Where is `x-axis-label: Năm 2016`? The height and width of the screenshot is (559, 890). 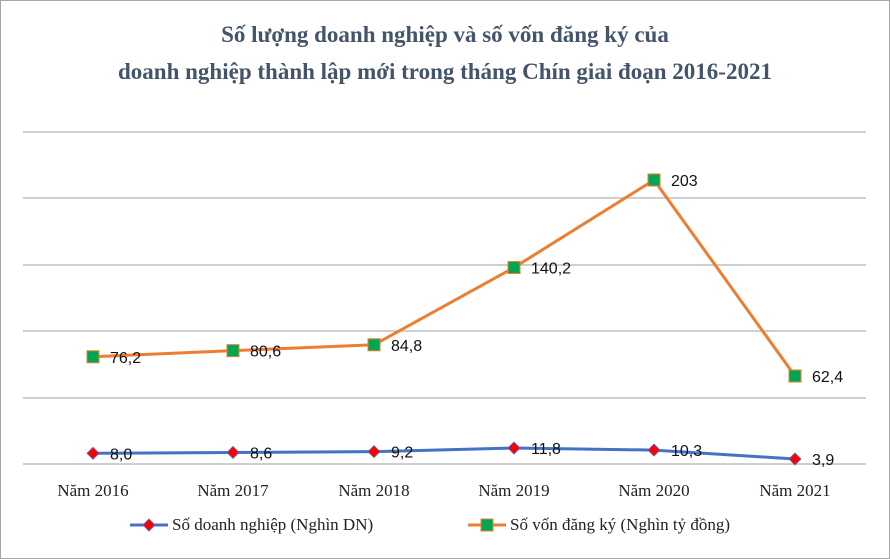
x-axis-label: Năm 2016 is located at coordinates (92, 490).